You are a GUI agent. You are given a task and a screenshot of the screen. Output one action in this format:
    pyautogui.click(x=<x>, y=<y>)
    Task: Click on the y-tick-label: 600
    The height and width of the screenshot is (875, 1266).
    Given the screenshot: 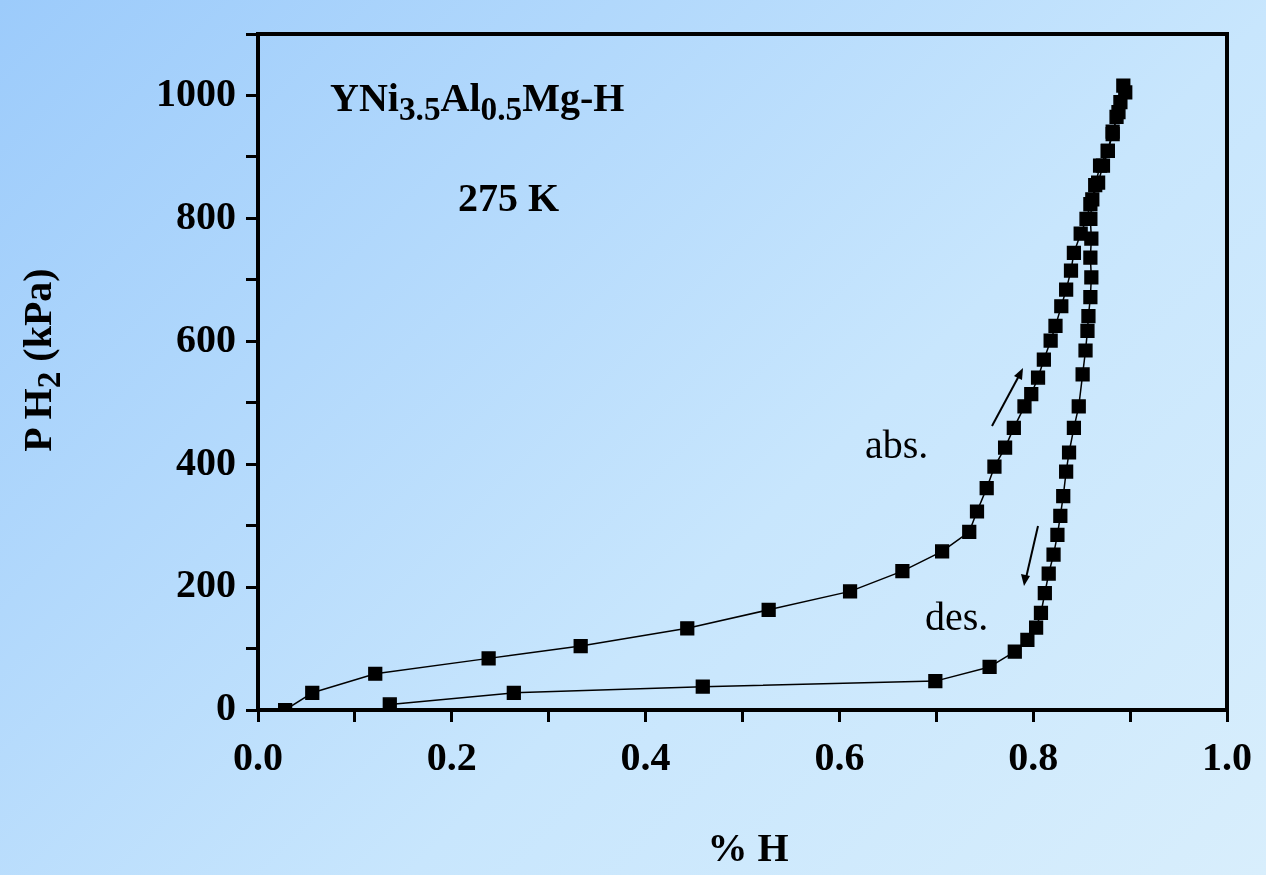 What is the action you would take?
    pyautogui.click(x=206, y=338)
    